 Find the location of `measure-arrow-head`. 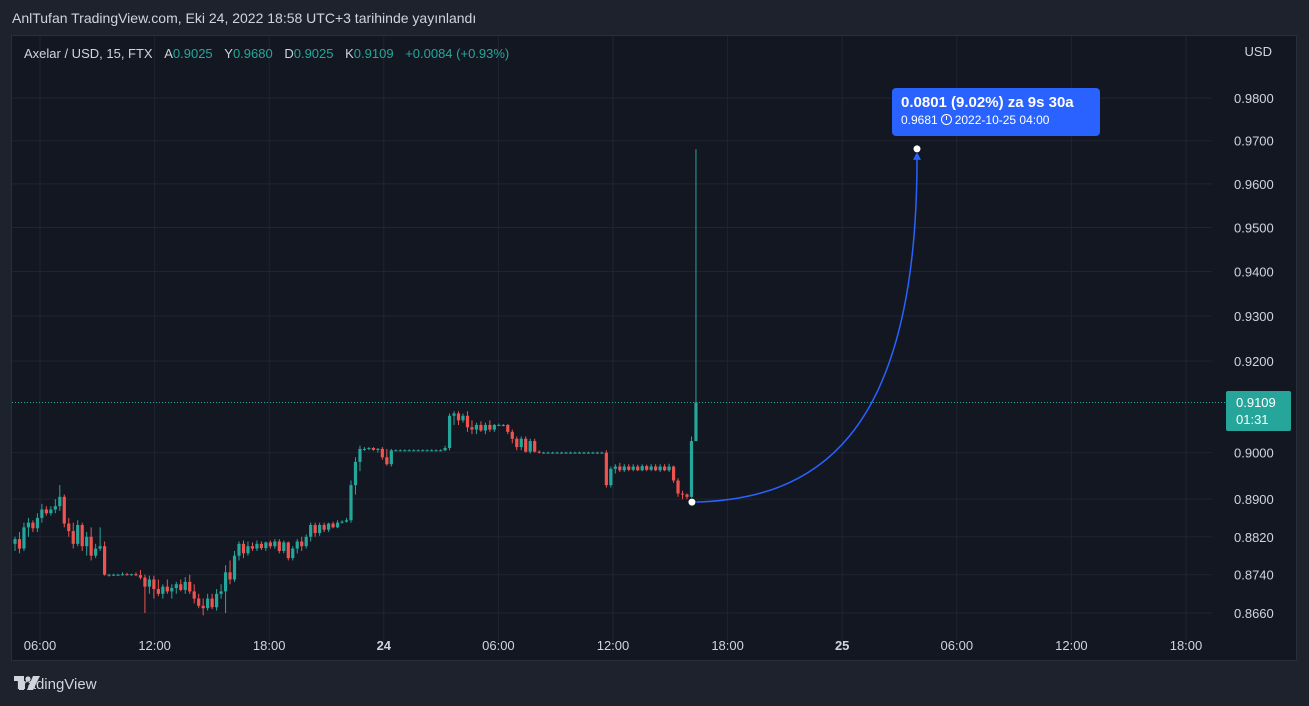

measure-arrow-head is located at coordinates (917, 155).